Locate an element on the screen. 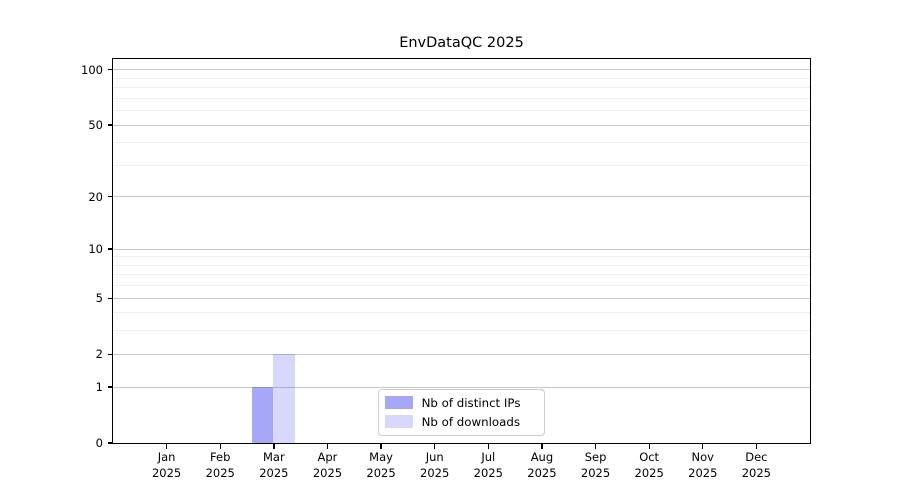 The image size is (900, 500). x-tick-label-oct: Oct 2025 is located at coordinates (649, 465).